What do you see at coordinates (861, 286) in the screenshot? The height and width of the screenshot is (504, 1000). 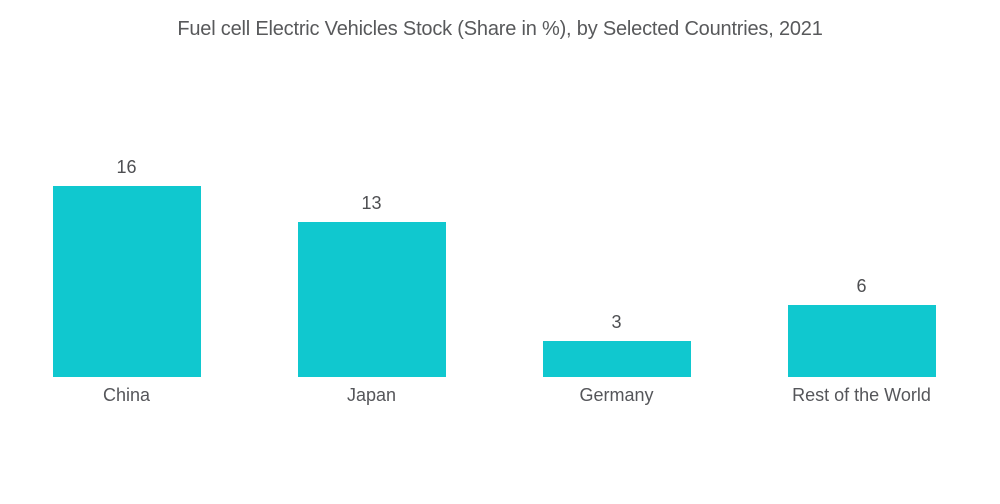 I see `bar-value-label: 6` at bounding box center [861, 286].